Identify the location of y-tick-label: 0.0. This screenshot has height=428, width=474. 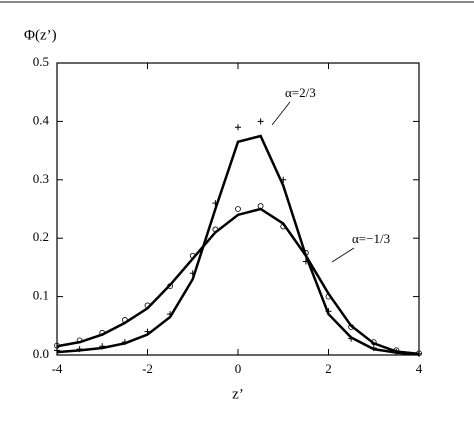
(41, 353).